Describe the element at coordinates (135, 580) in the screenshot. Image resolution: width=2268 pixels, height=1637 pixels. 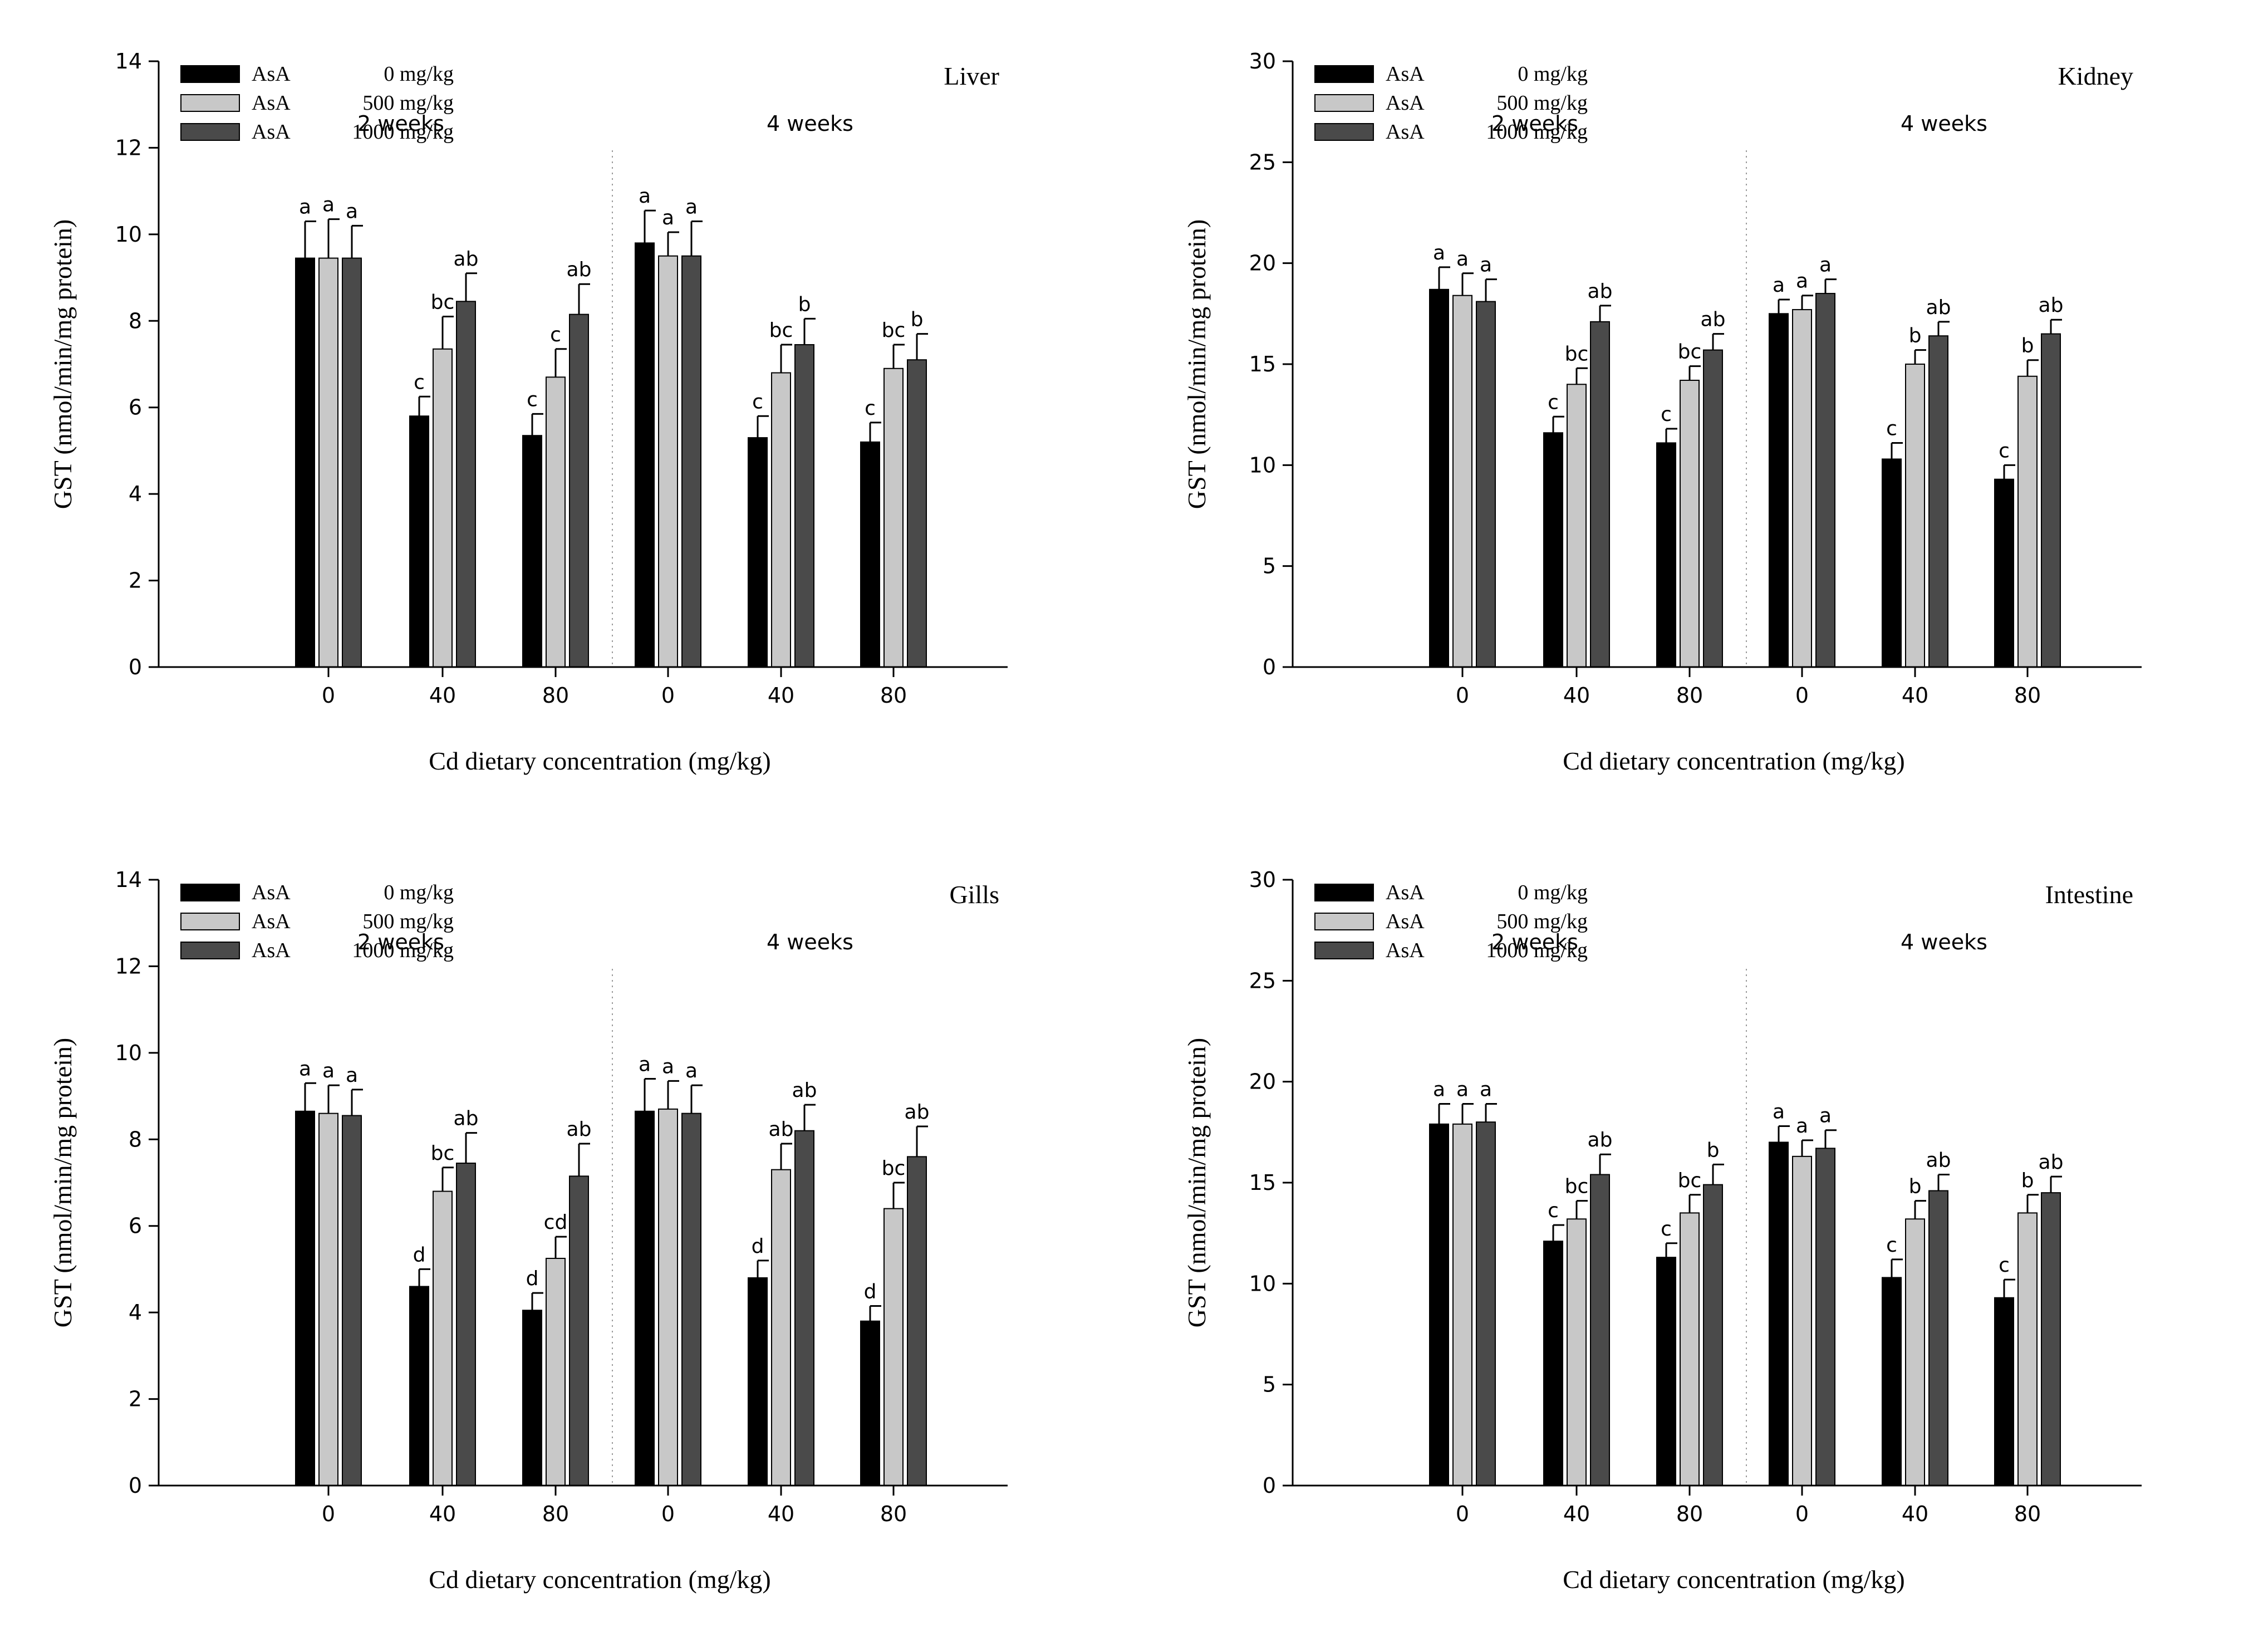
I see `y-tick-label: 2` at that location.